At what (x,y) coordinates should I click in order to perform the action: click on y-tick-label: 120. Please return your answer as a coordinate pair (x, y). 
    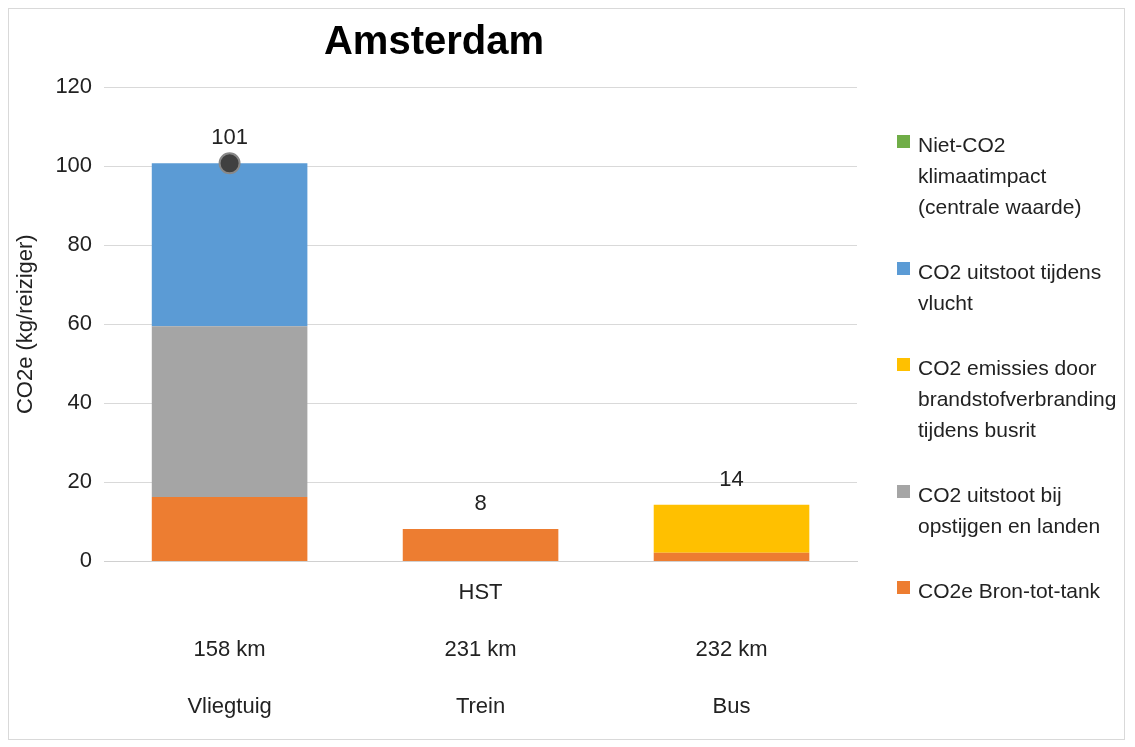
    Looking at the image, I should click on (74, 86).